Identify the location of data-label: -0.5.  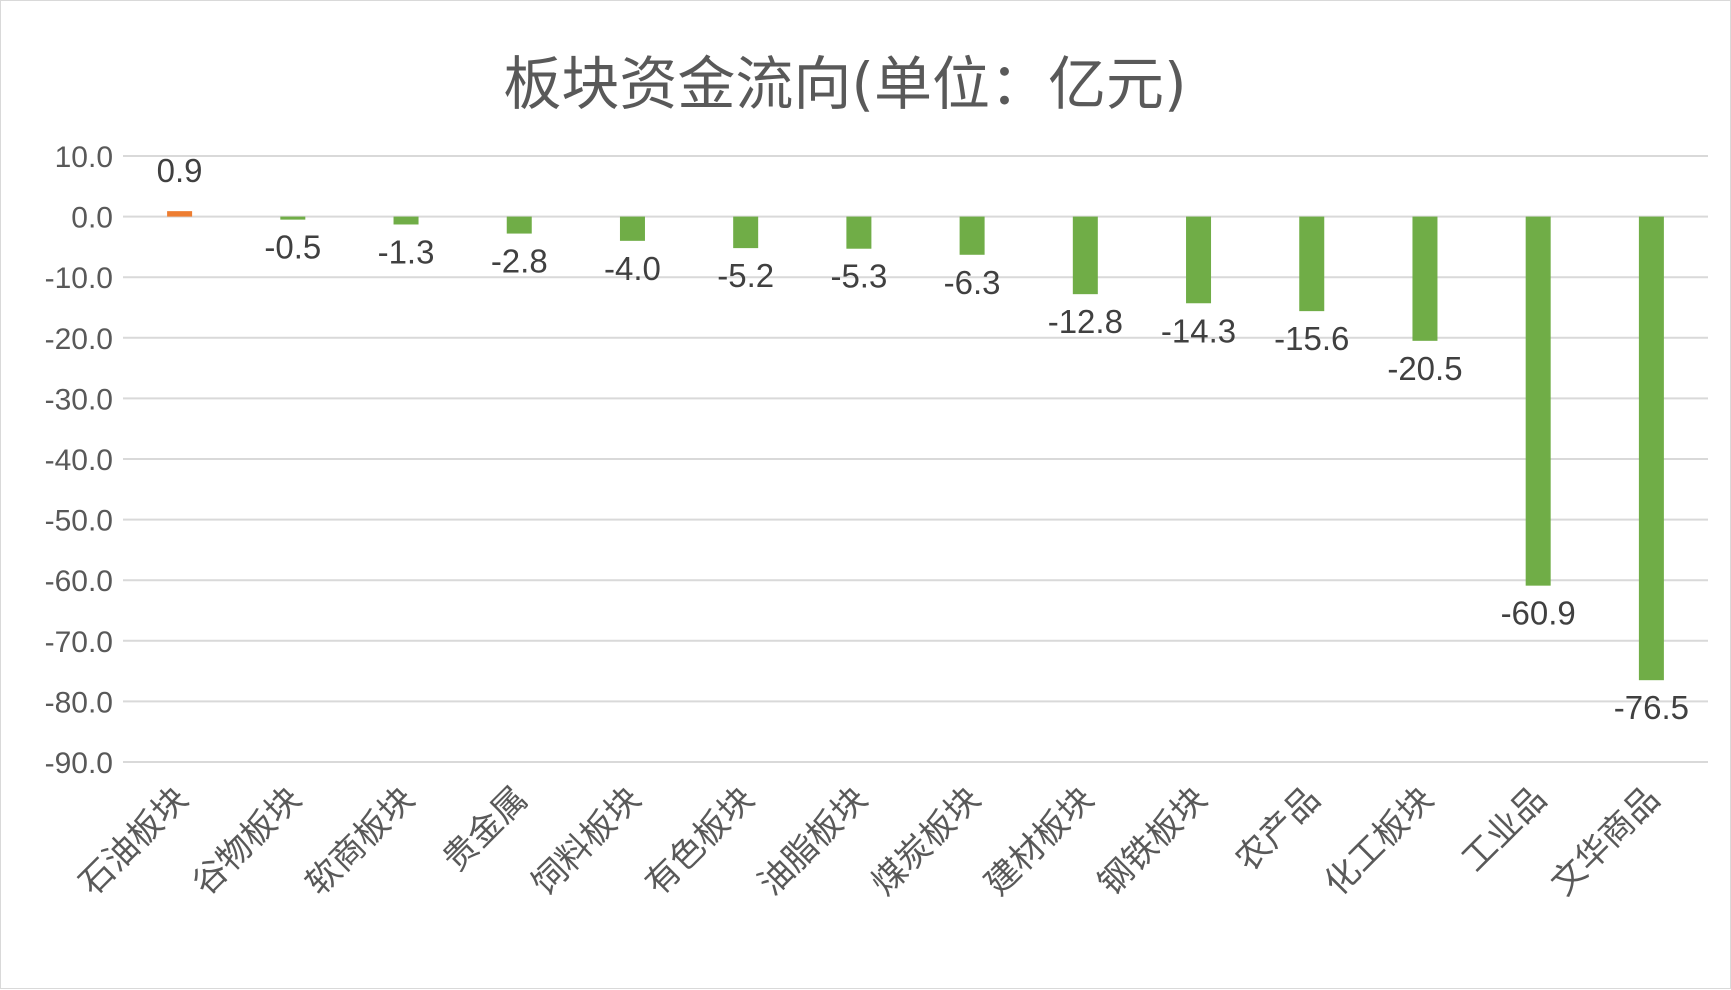
(292, 247).